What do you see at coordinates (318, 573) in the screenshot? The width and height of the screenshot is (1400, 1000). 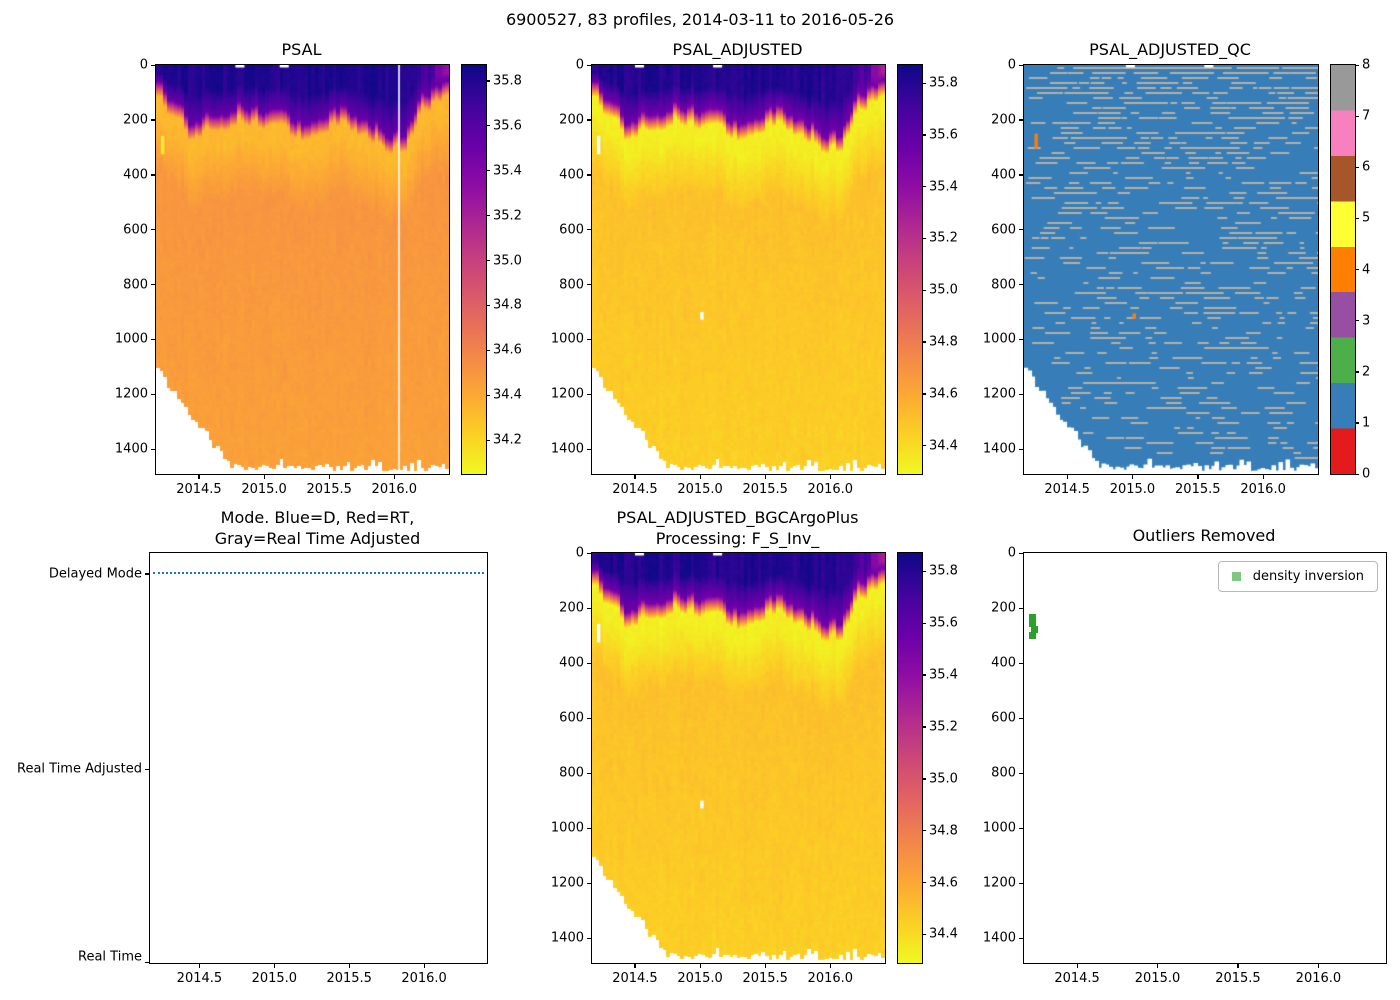 I see `delayed-mode-dotted-line` at bounding box center [318, 573].